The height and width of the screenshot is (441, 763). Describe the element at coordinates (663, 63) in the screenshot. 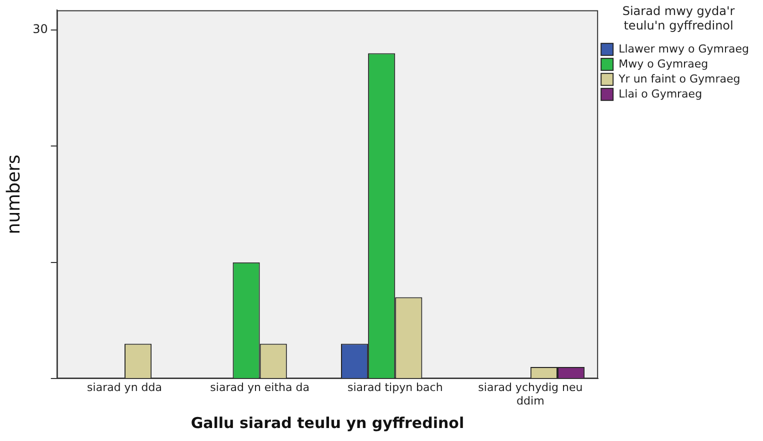

I see `legend-label: Mwy o Gymraeg` at that location.